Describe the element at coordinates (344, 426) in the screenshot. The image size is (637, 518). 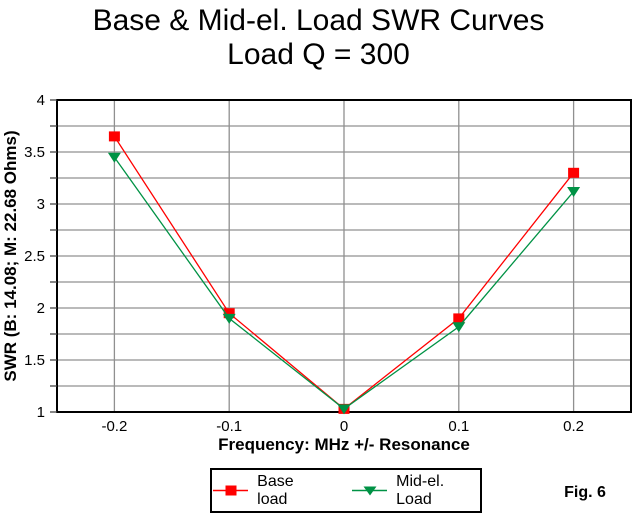
I see `svg-text: 0` at that location.